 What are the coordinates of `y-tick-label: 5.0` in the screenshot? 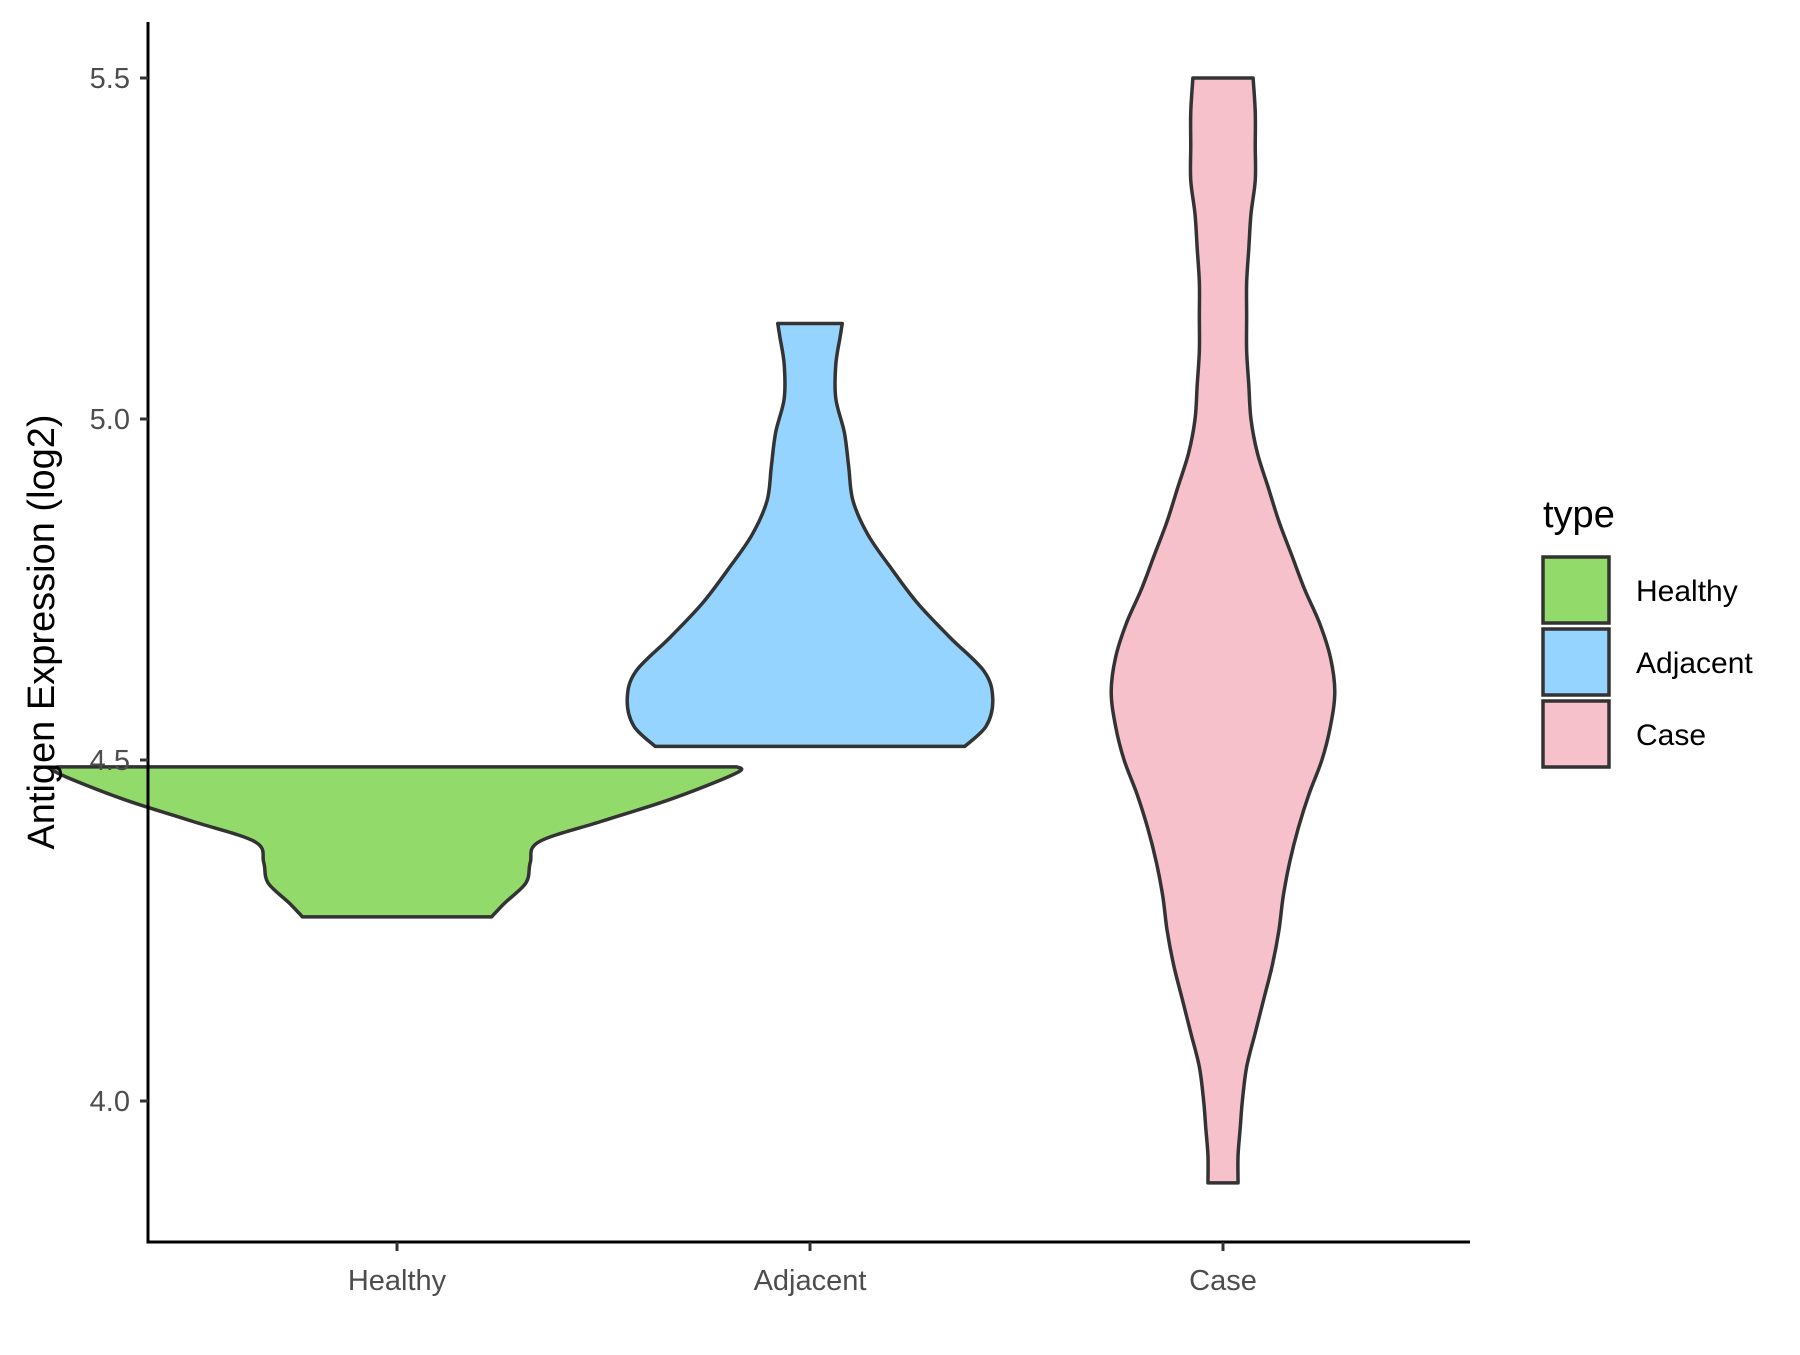 It's located at (110, 420).